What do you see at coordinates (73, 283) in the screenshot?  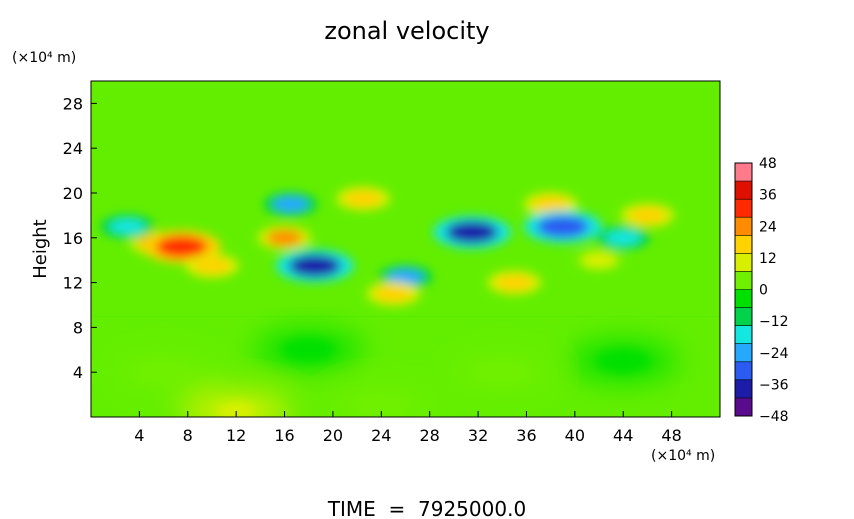 I see `y-tick-label: 12` at bounding box center [73, 283].